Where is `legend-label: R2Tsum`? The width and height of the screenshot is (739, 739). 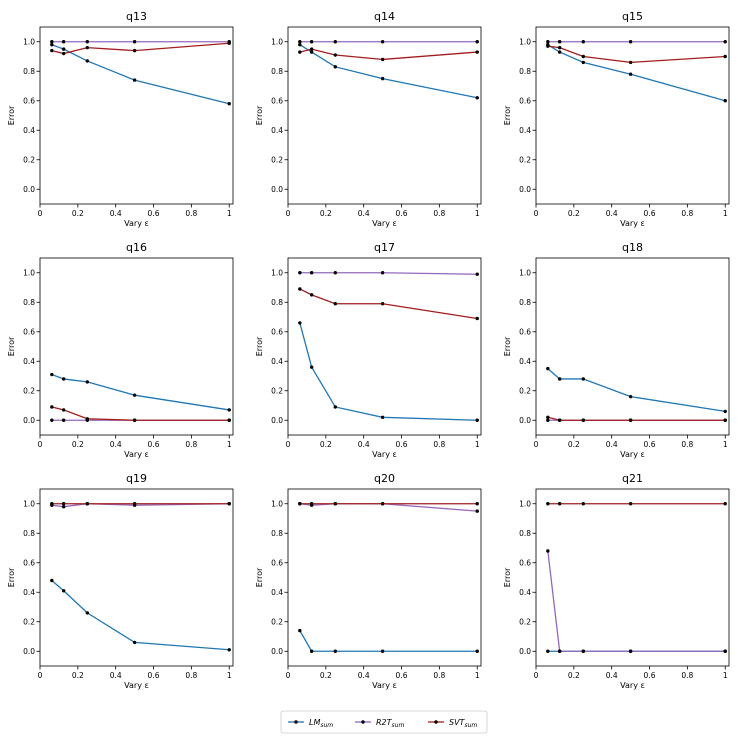
legend-label: R2Tsum is located at coordinates (390, 723).